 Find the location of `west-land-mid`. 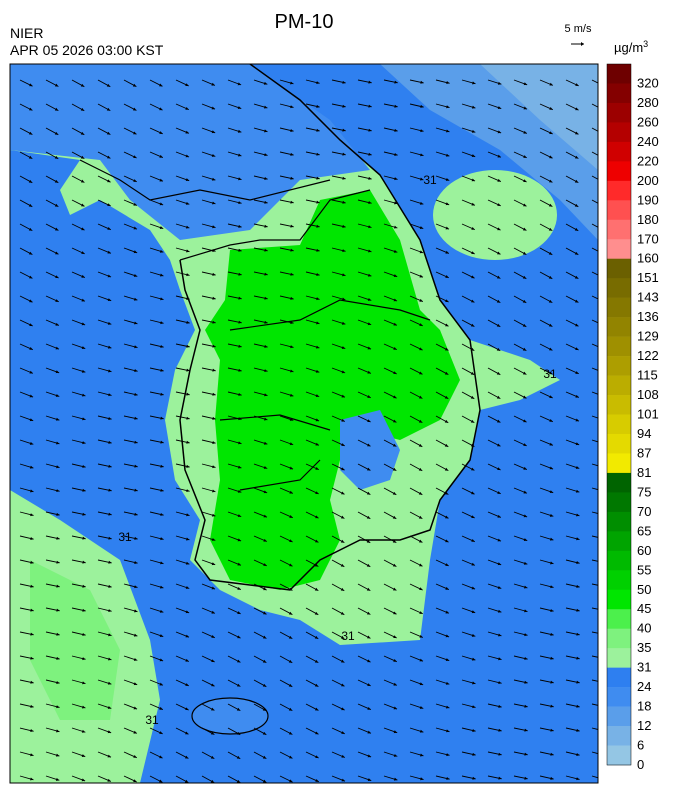

west-land-mid is located at coordinates (75, 640).